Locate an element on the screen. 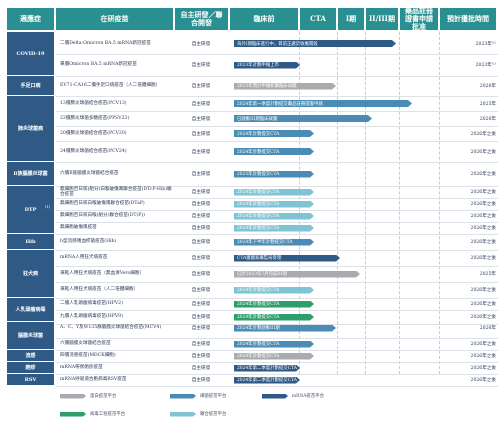 This screenshot has width=500, height=426. legend-viral: 病毒工程疫苗平台 is located at coordinates (92, 414).